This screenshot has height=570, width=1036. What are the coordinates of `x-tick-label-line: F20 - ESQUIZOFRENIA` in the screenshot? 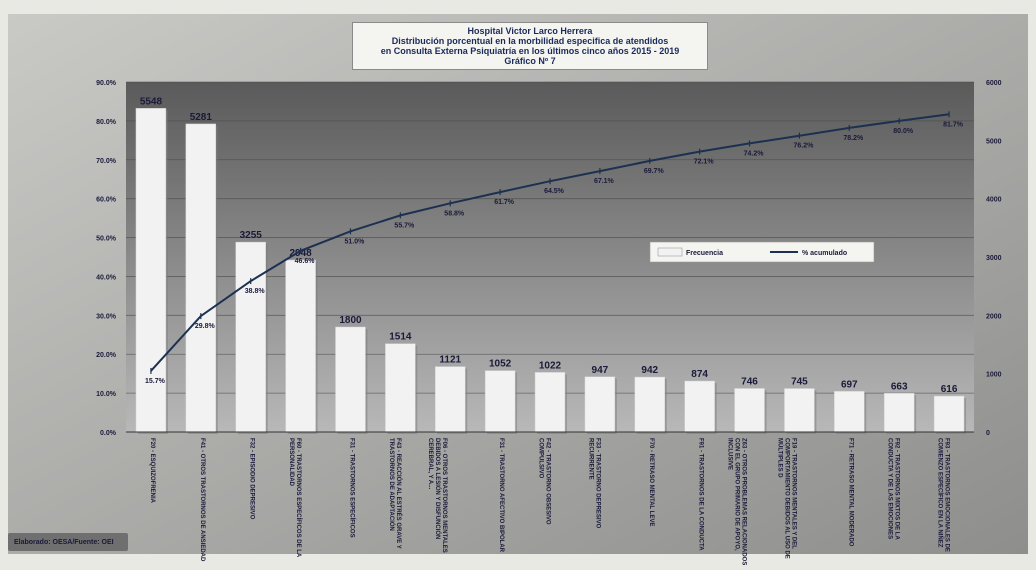 It's located at (152, 471).